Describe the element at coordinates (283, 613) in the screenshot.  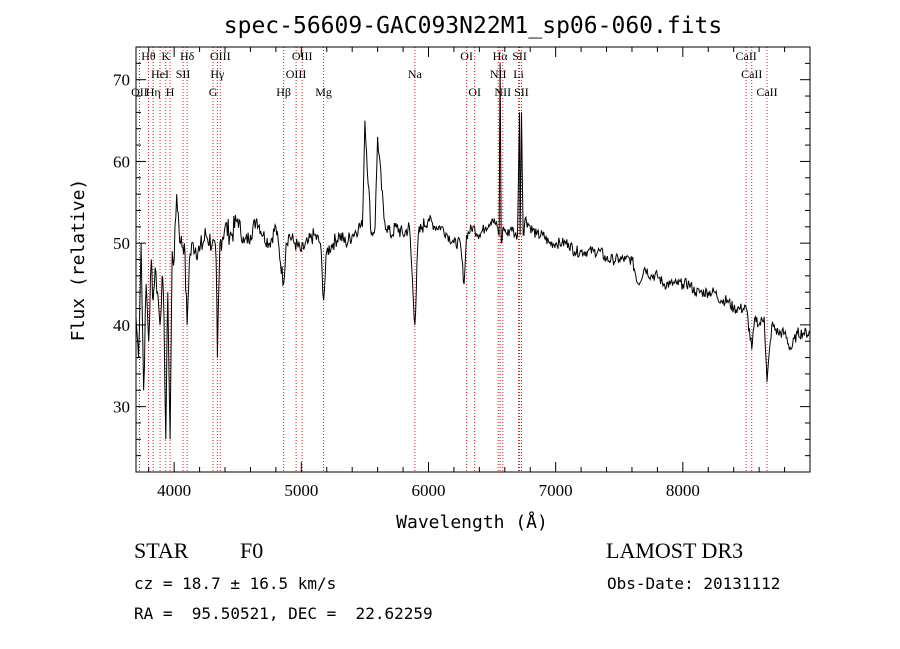
I see `coordinates-text: RA = 95.50521, DEC = 22.62259` at that location.